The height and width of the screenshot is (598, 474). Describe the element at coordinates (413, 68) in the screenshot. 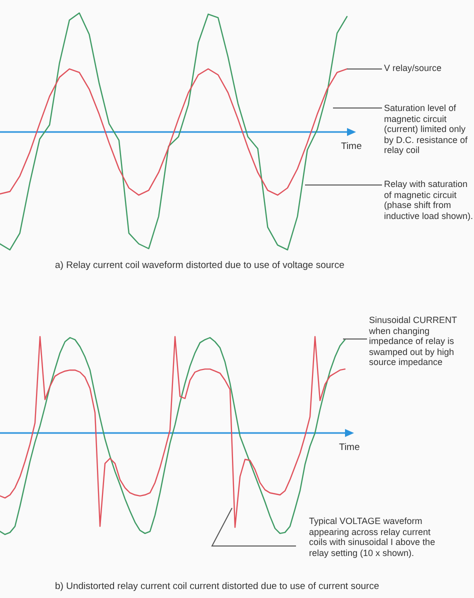

I see `text: V relay/source` at that location.